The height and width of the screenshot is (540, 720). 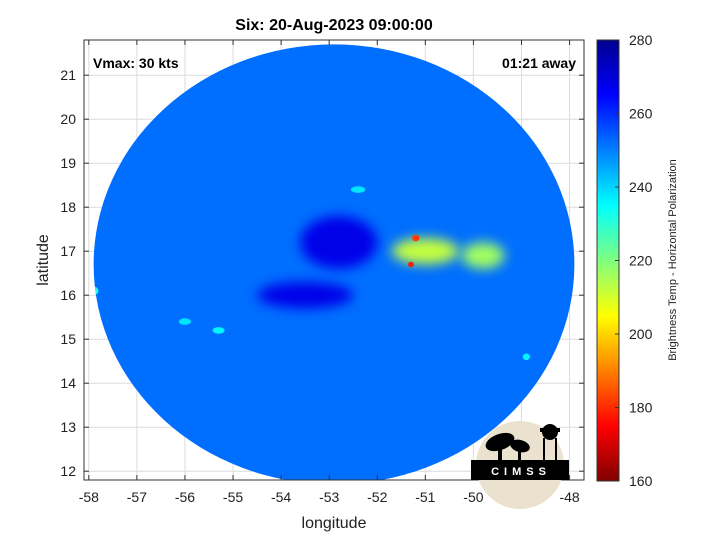 What do you see at coordinates (329, 497) in the screenshot?
I see `x-tick-label: -53` at bounding box center [329, 497].